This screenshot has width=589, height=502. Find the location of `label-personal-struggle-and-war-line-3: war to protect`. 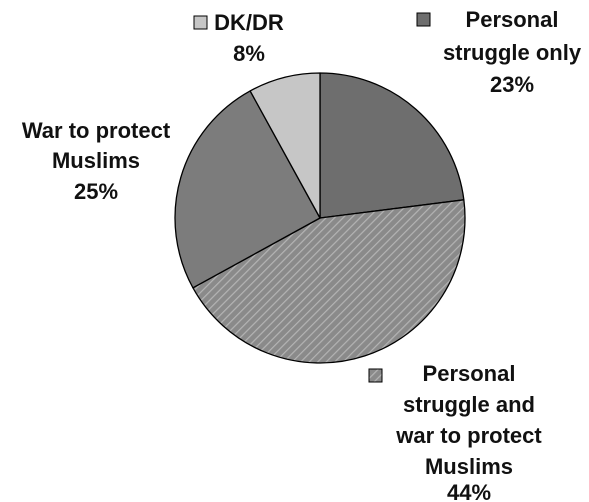

label-personal-struggle-and-war-line-3: war to protect is located at coordinates (468, 435).